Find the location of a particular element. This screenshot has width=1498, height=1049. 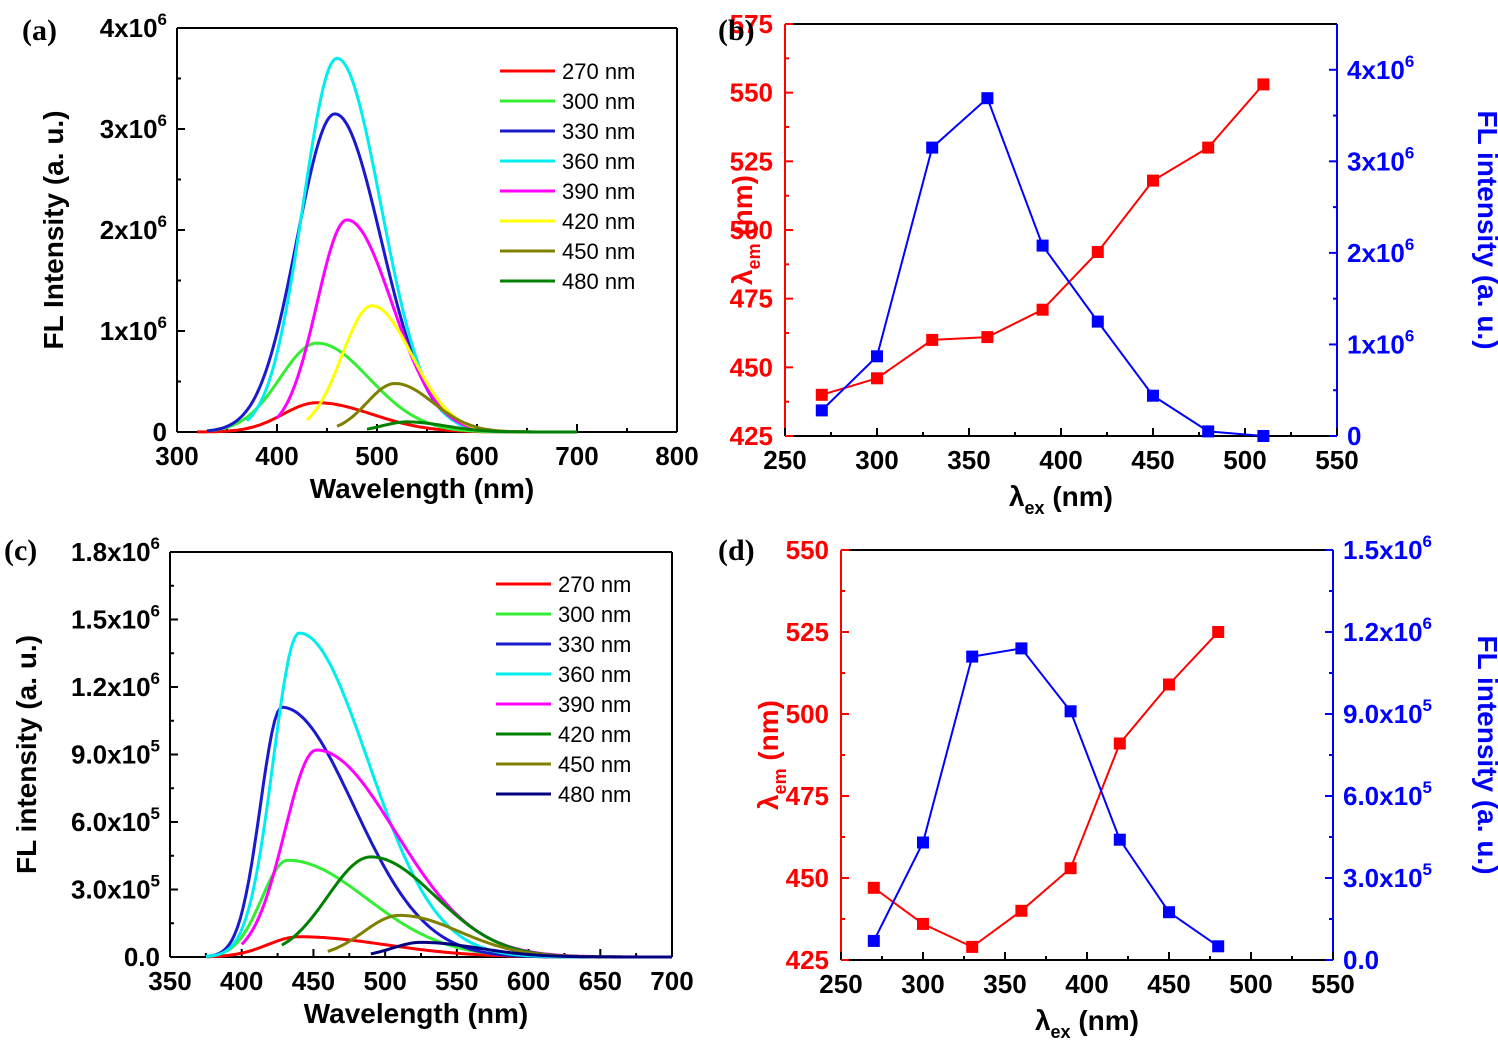

y-tick-label: 6.0x10⁵ is located at coordinates (115, 820).